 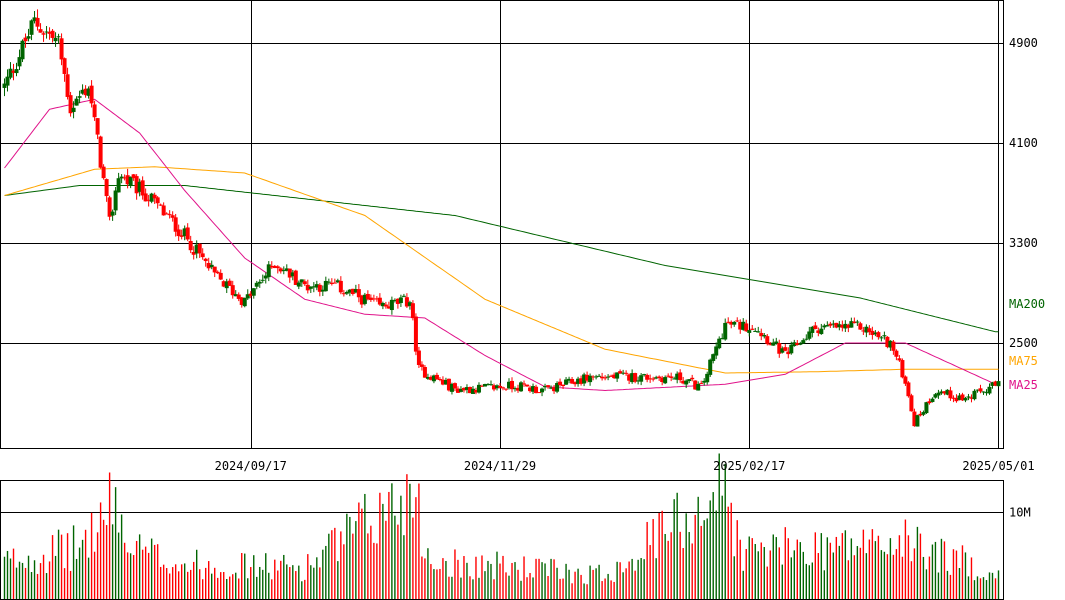 What do you see at coordinates (749, 466) in the screenshot?
I see `date-tick-label: 2025/02/17` at bounding box center [749, 466].